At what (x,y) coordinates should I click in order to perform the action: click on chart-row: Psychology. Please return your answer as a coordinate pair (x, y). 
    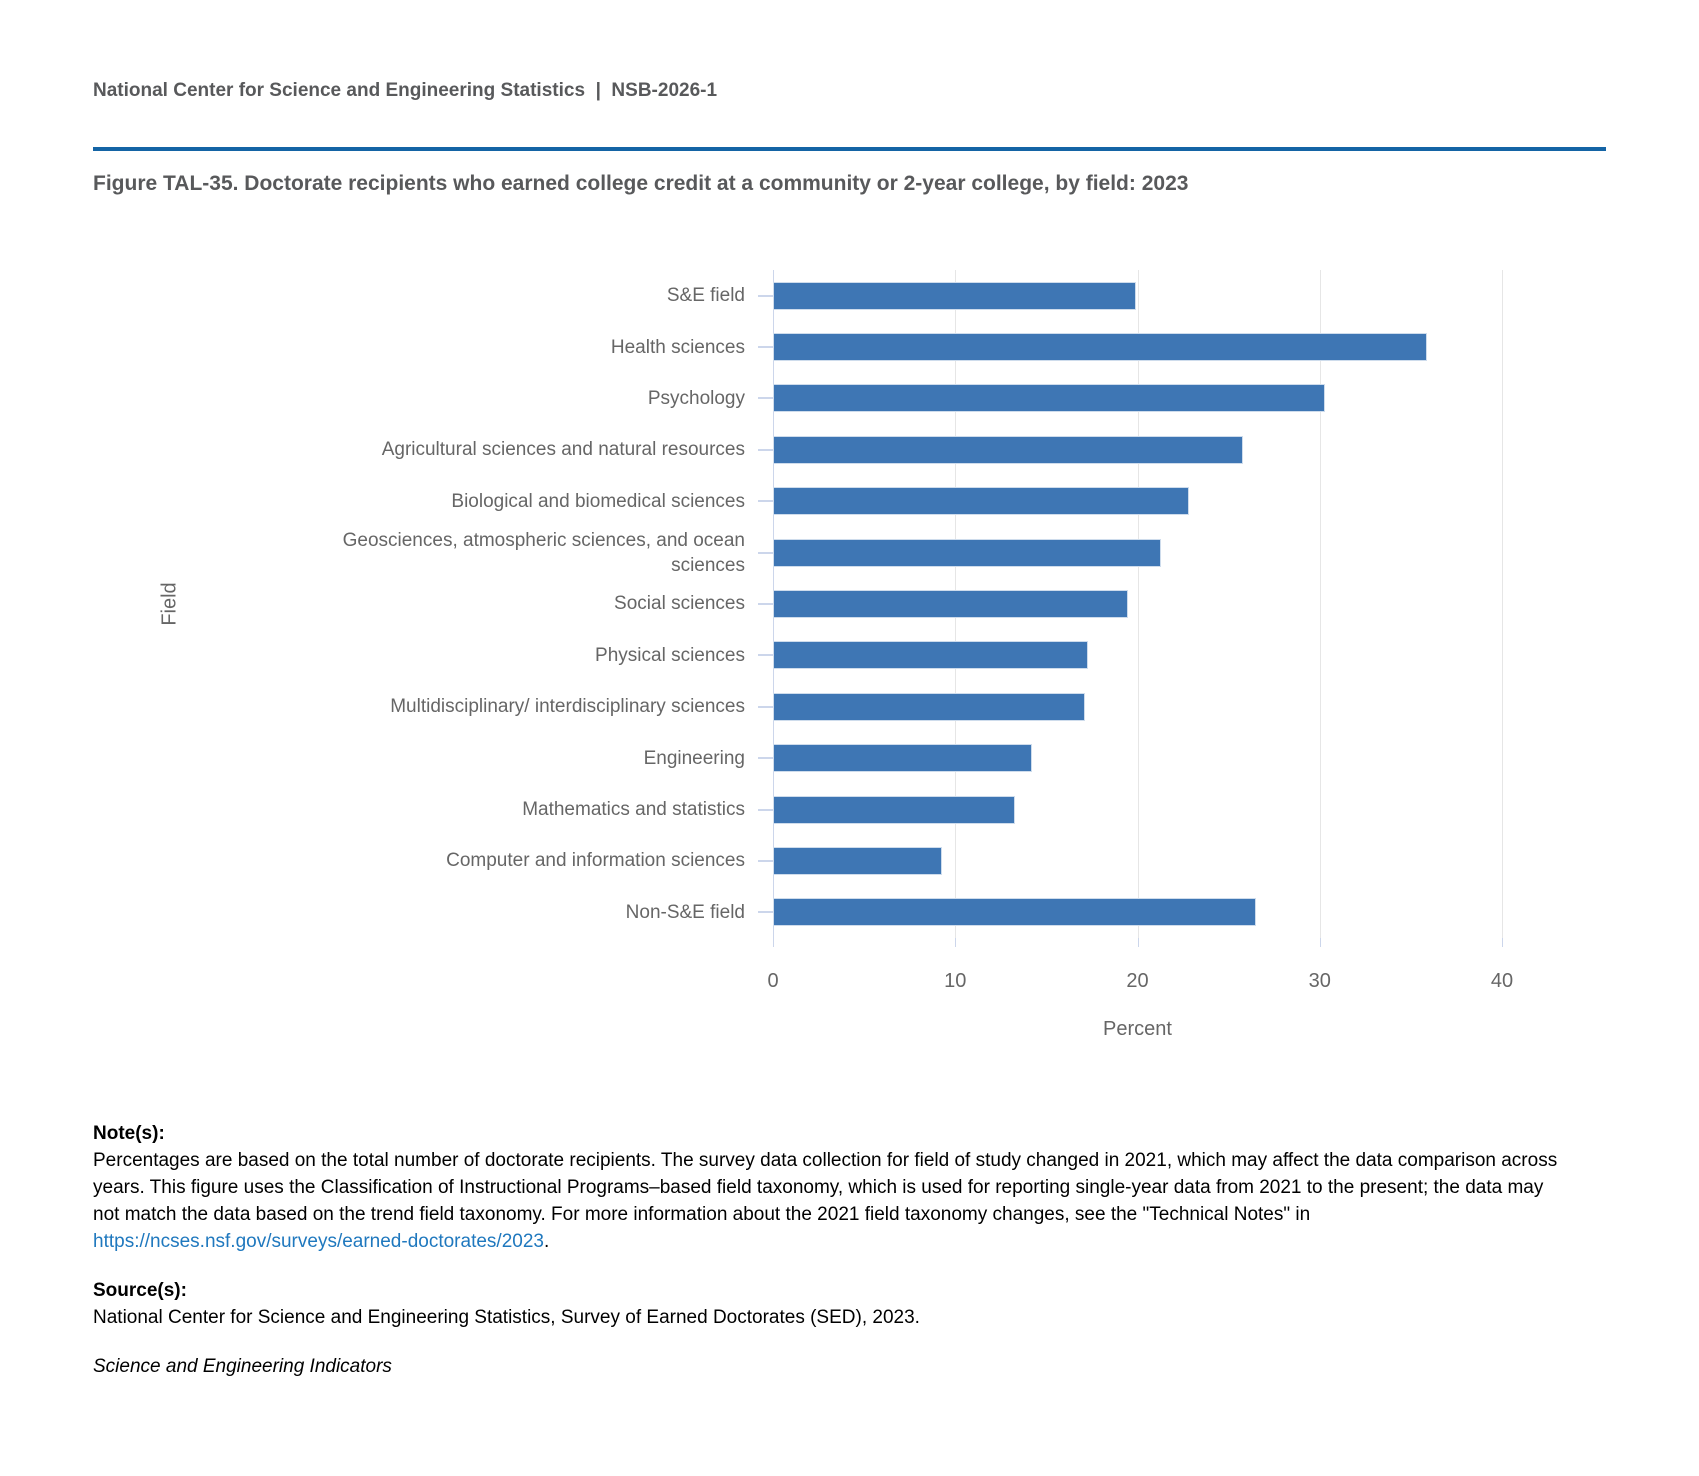
    Looking at the image, I should click on (849, 398).